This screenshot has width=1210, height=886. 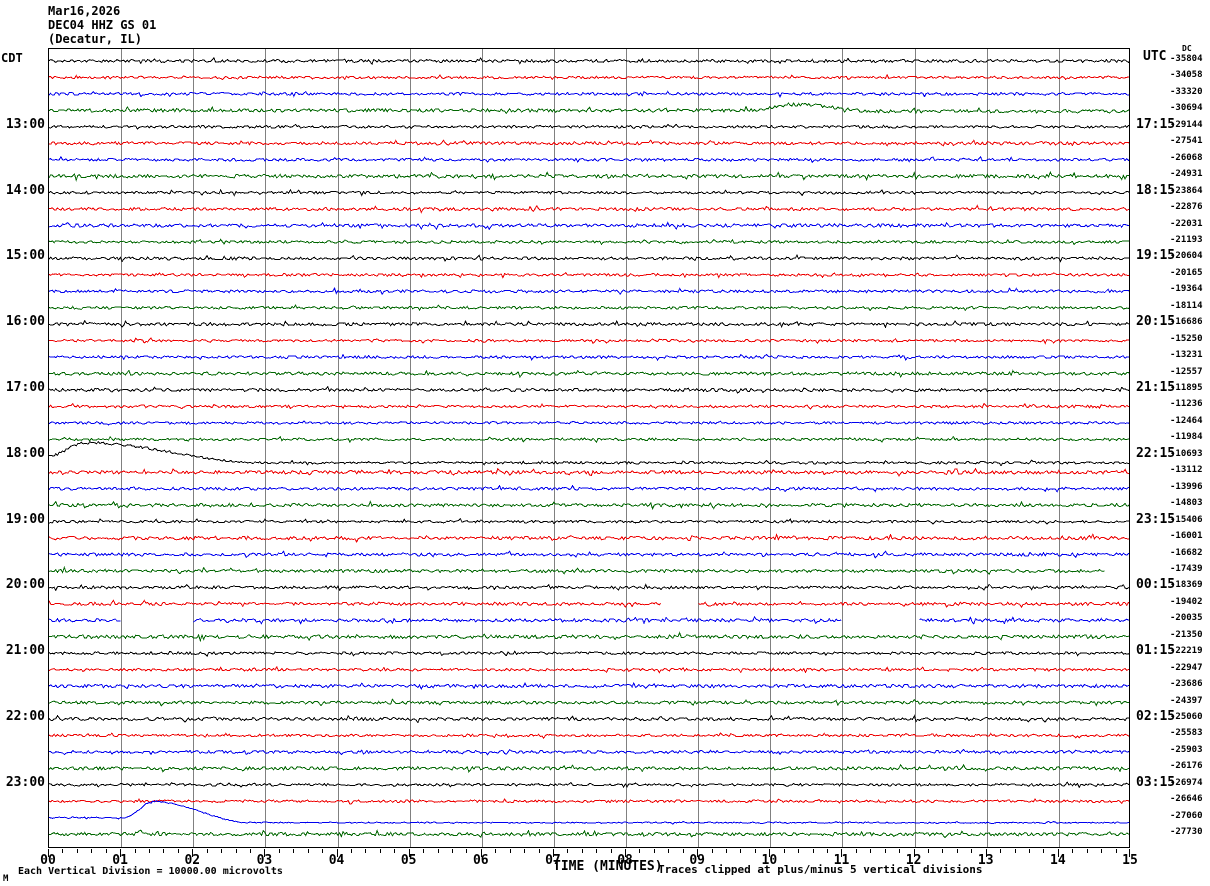 I want to click on watermark: M, so click(x=6, y=879).